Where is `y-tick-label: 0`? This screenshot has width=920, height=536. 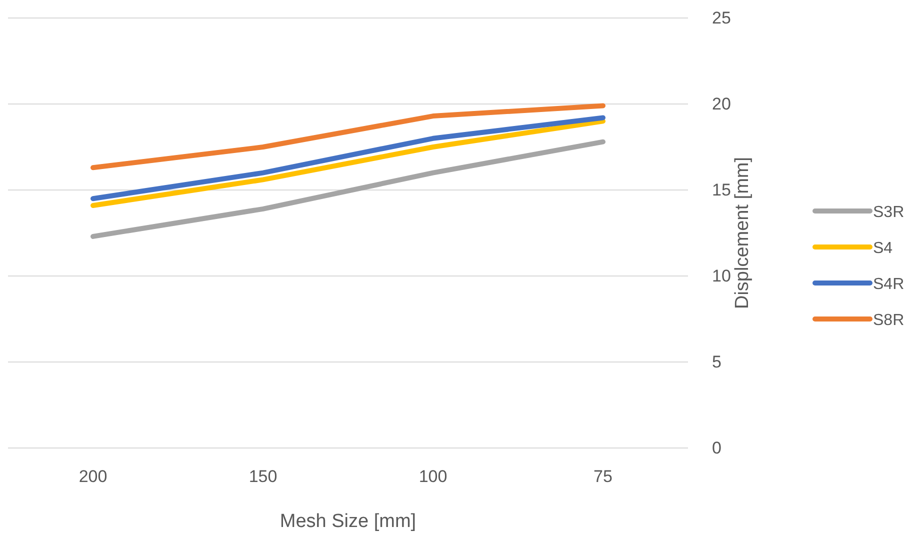
y-tick-label: 0 is located at coordinates (717, 448).